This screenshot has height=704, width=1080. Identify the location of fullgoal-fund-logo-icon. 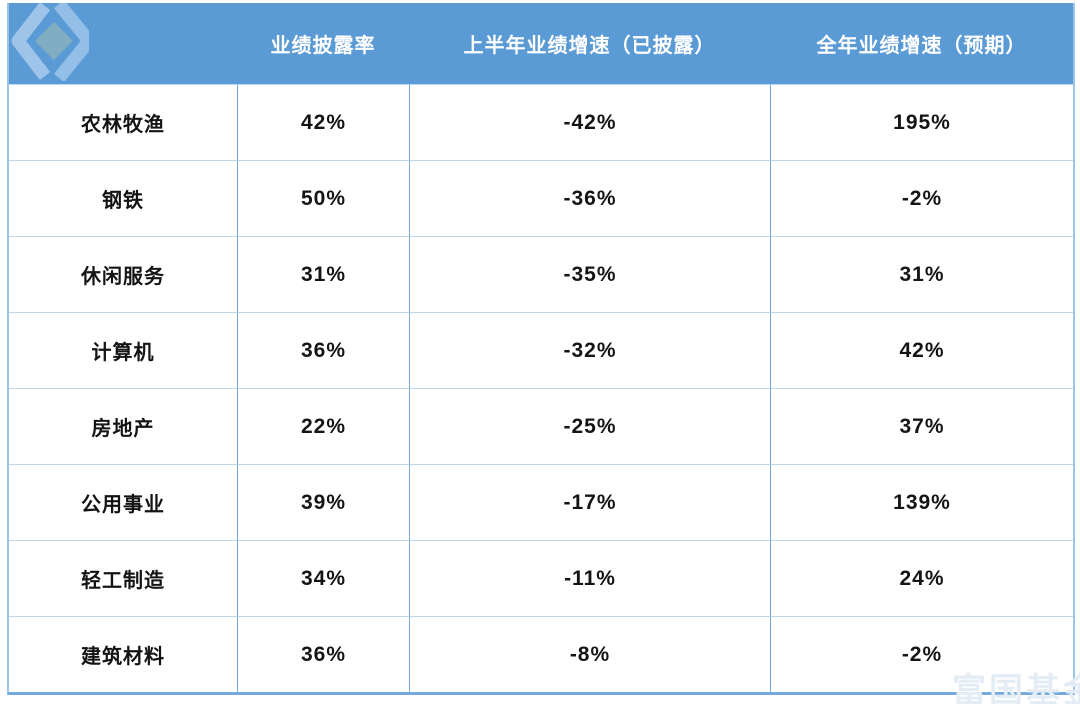
(49, 42).